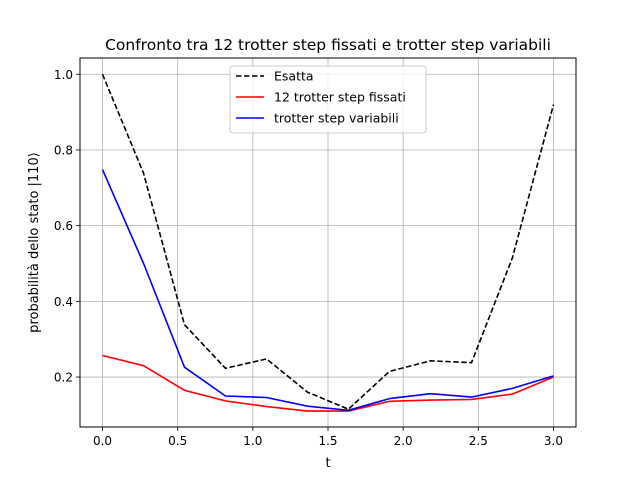 This screenshot has height=480, width=640. What do you see at coordinates (63, 75) in the screenshot?
I see `y-tick-label: 1.0` at bounding box center [63, 75].